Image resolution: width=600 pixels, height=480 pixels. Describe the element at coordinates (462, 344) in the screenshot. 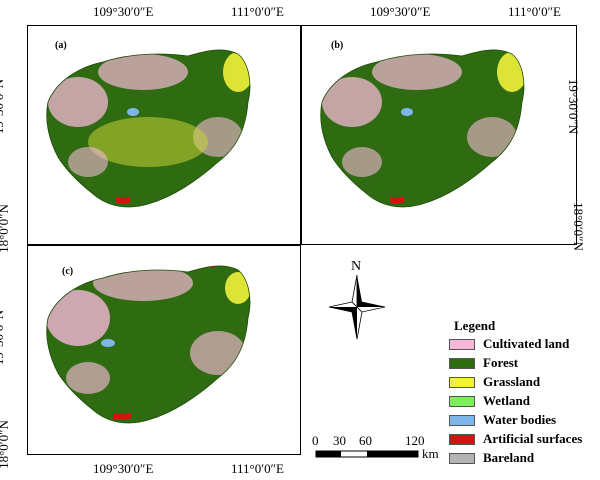

I see `legend-swatch-cultivated-land` at that location.